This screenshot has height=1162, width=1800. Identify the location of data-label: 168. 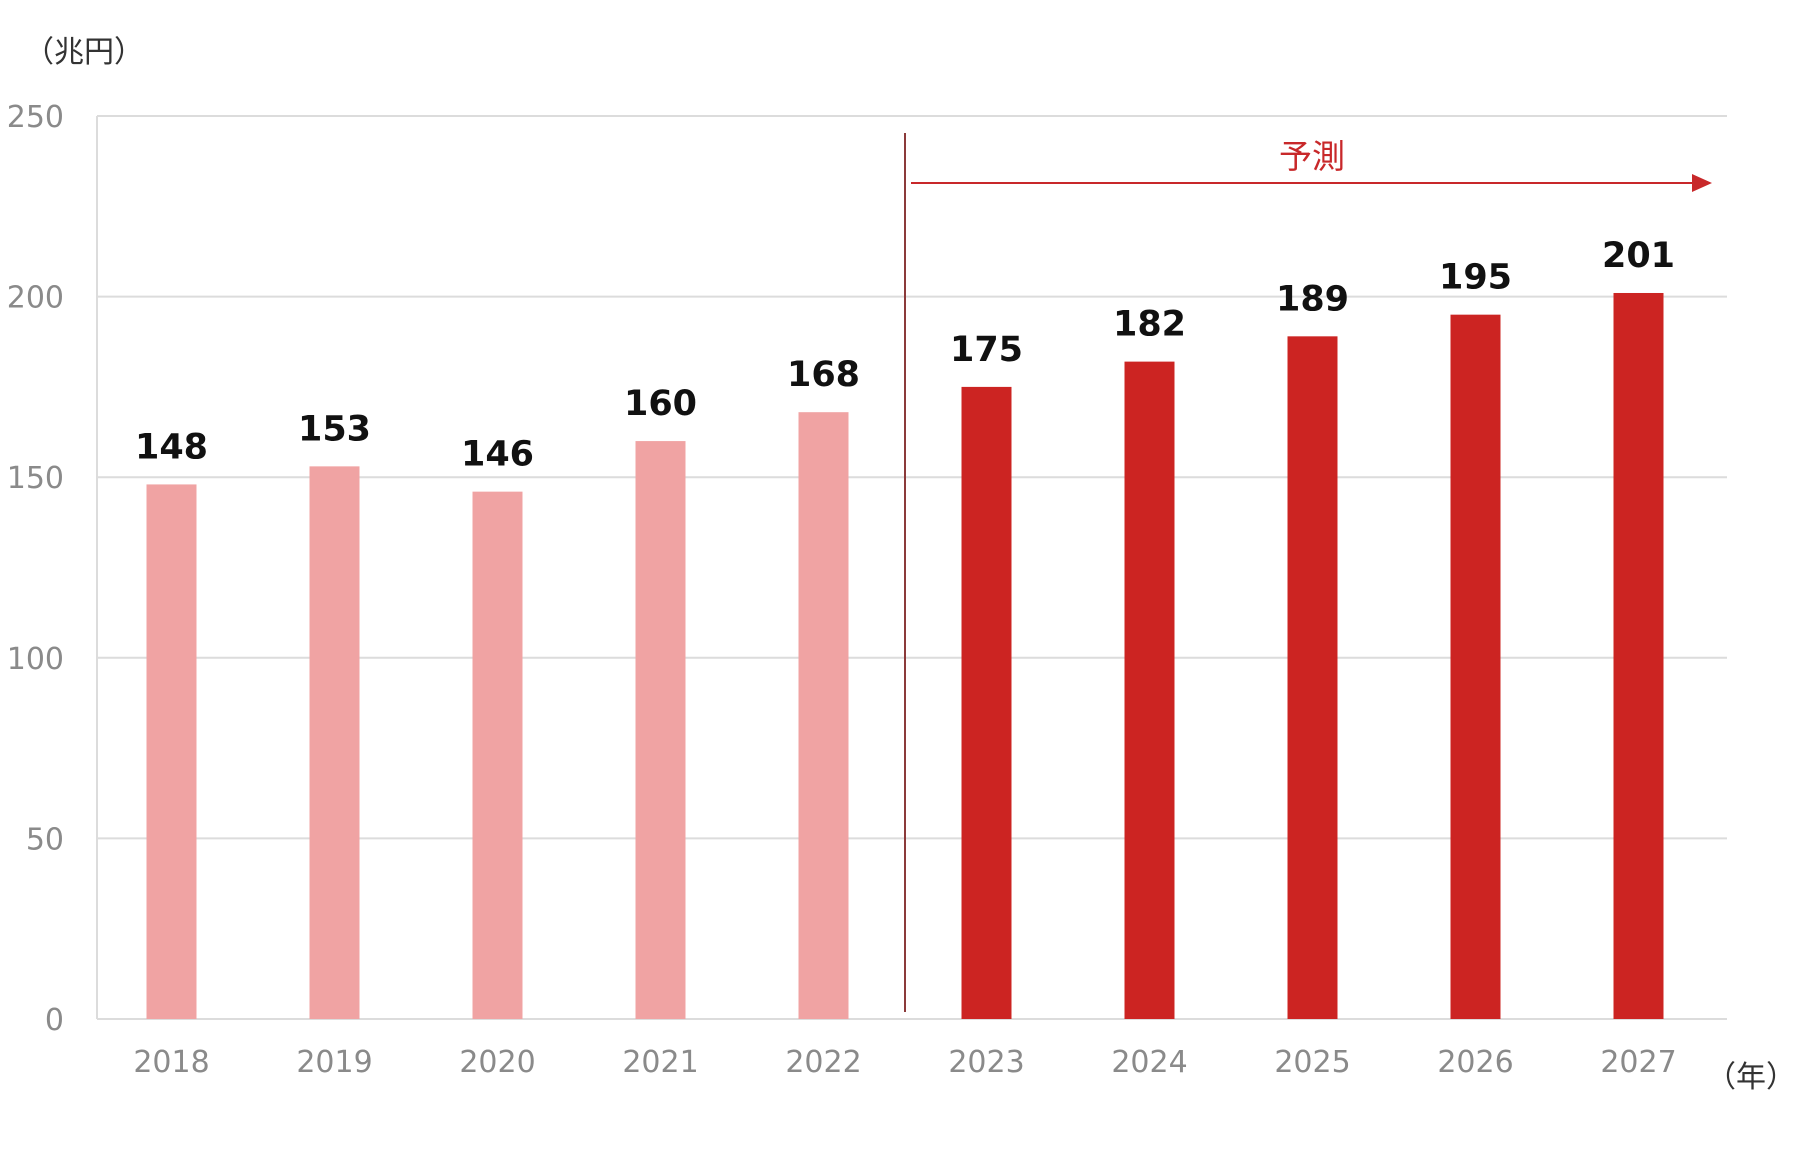
(823, 375).